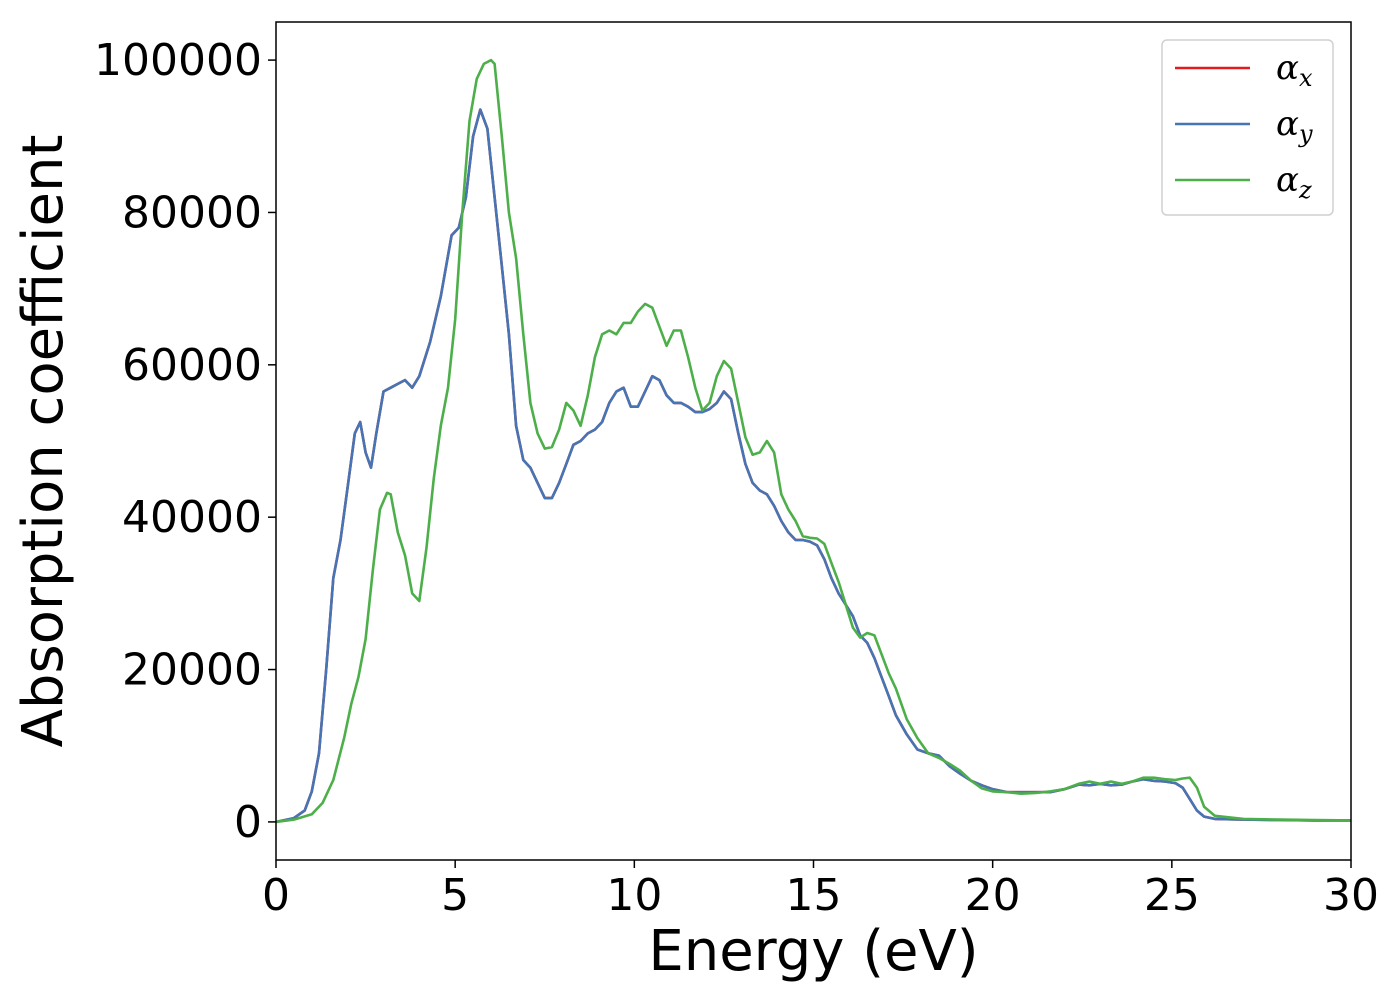 Image resolution: width=1400 pixels, height=1000 pixels. Describe the element at coordinates (43, 441) in the screenshot. I see `y-axis-label: Absorption coefficient` at that location.